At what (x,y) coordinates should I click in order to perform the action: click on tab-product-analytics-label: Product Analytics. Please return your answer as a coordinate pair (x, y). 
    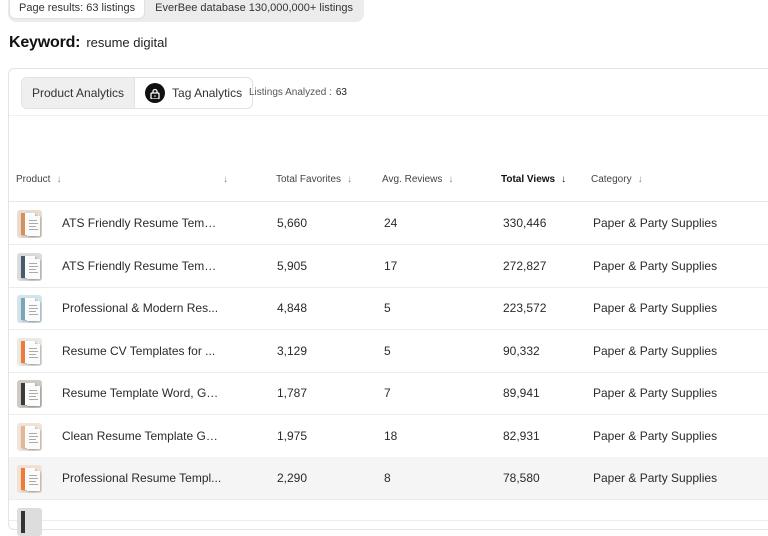
    Looking at the image, I should click on (78, 93).